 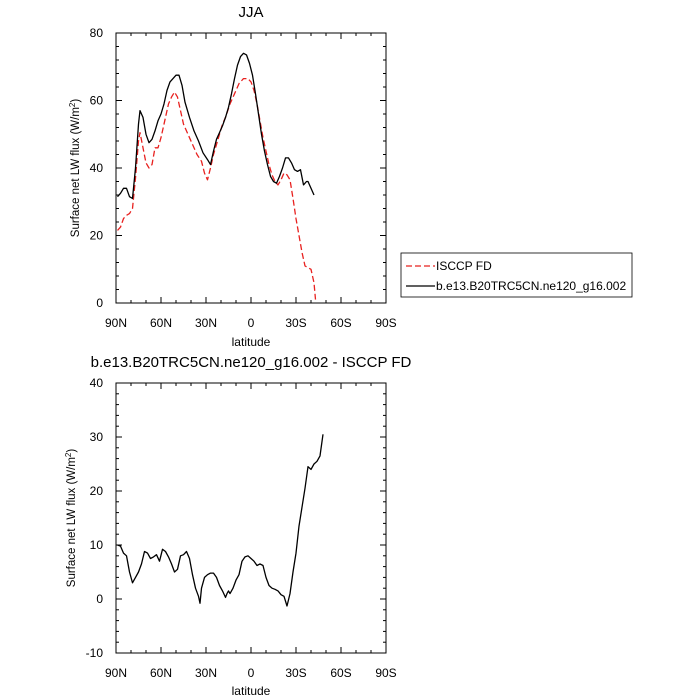 I want to click on top-y-axis-label-sup: 2, so click(x=72, y=104).